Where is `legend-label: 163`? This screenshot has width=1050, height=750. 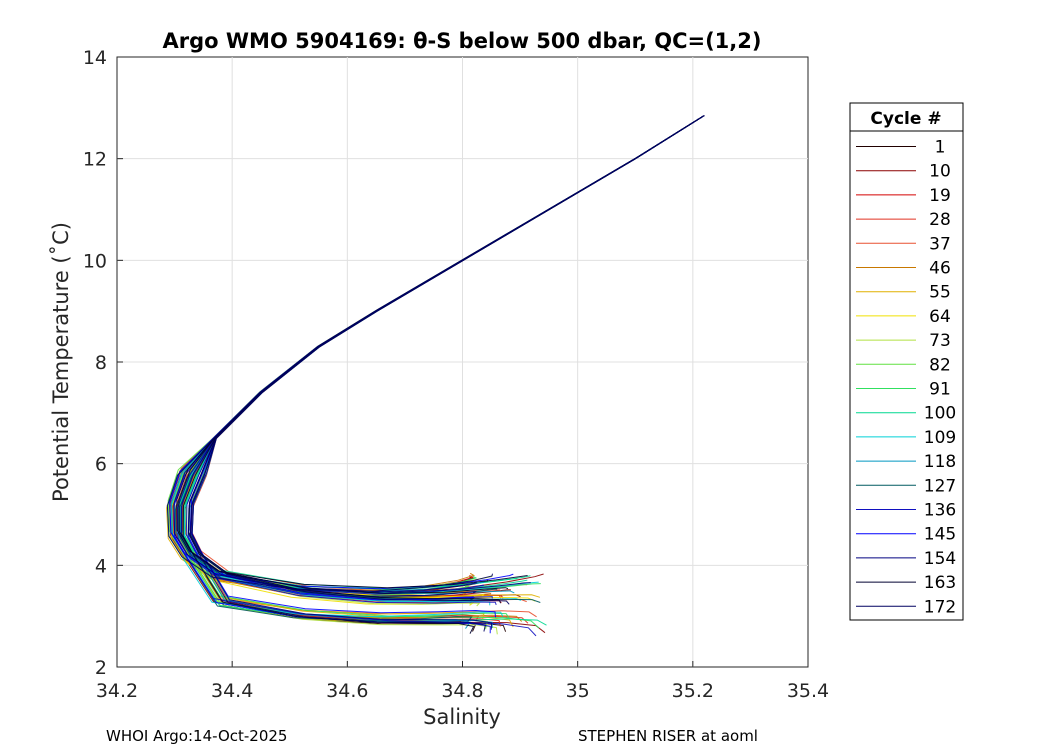
legend-label: 163 is located at coordinates (940, 583).